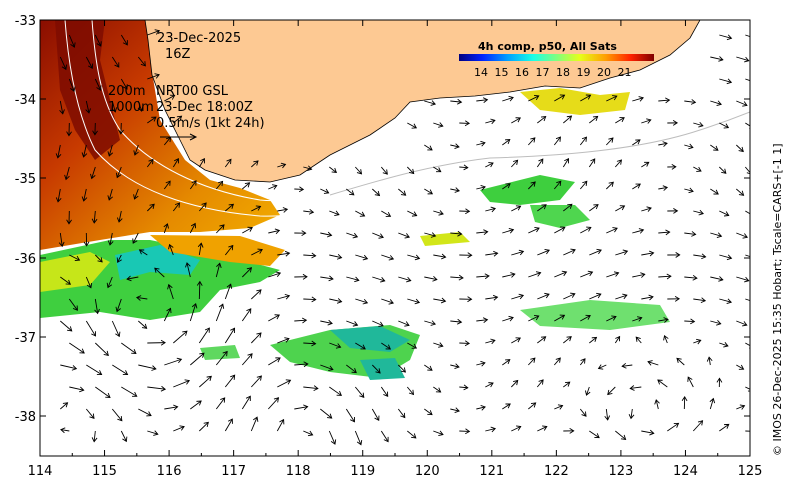 The height and width of the screenshot is (492, 791). I want to click on y-tick-label: -33, so click(25, 21).